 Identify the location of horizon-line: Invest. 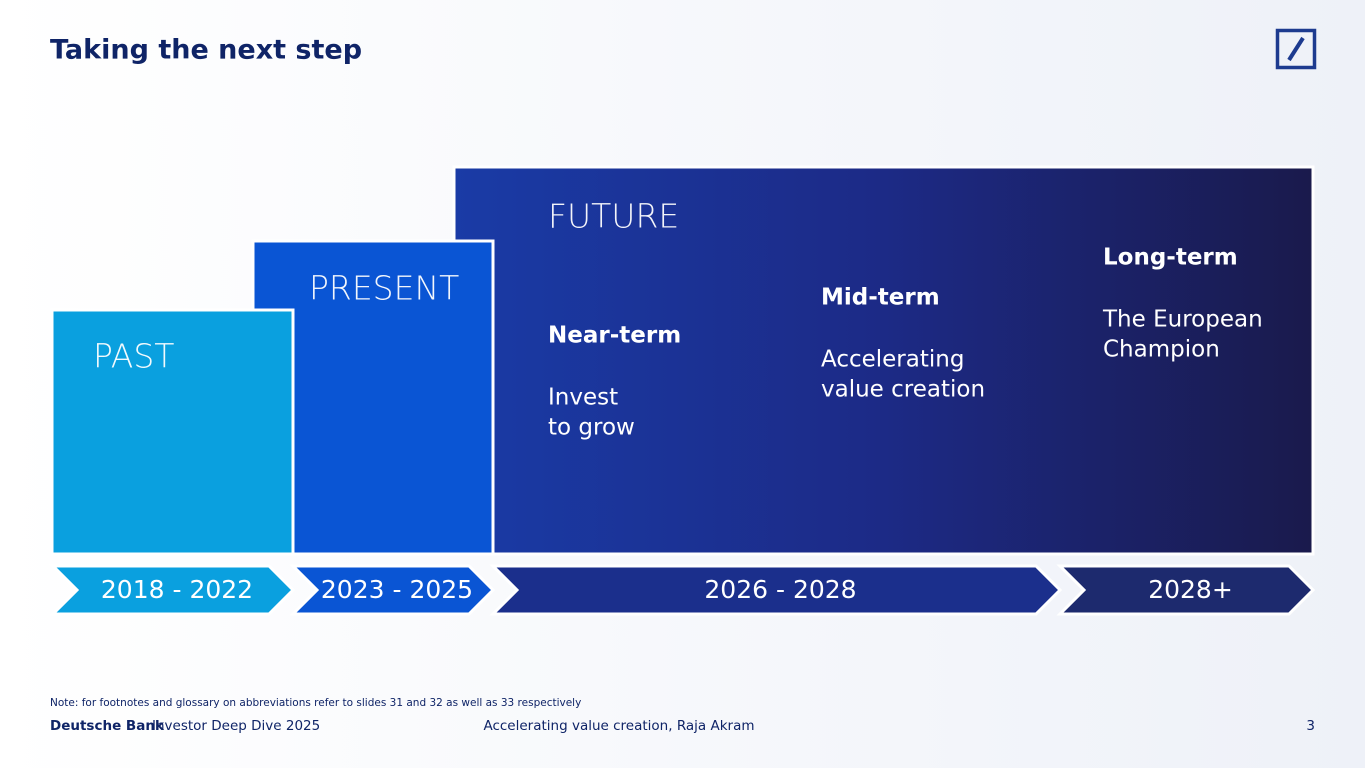
(583, 398).